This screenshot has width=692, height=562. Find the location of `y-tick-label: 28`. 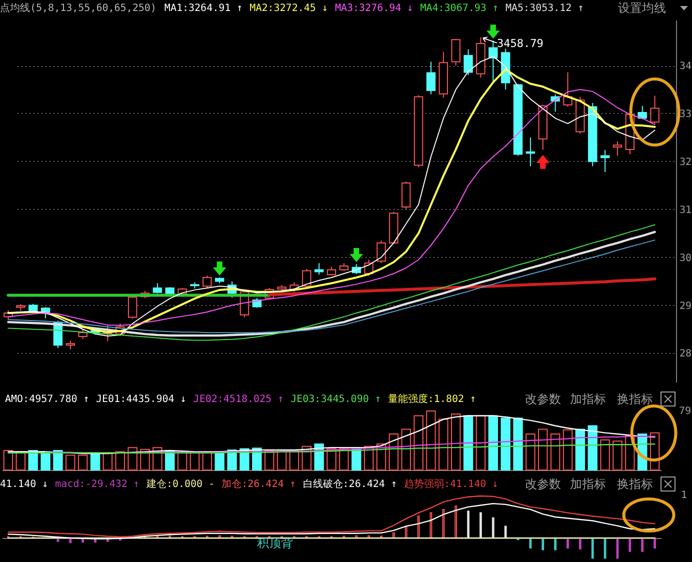

y-tick-label: 28 is located at coordinates (686, 354).